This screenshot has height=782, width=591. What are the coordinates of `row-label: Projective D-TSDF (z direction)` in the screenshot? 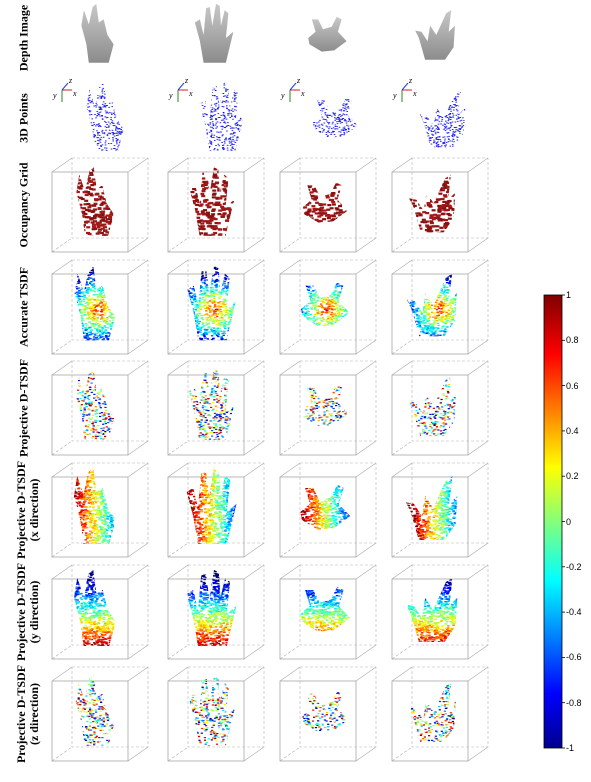 It's located at (27, 714).